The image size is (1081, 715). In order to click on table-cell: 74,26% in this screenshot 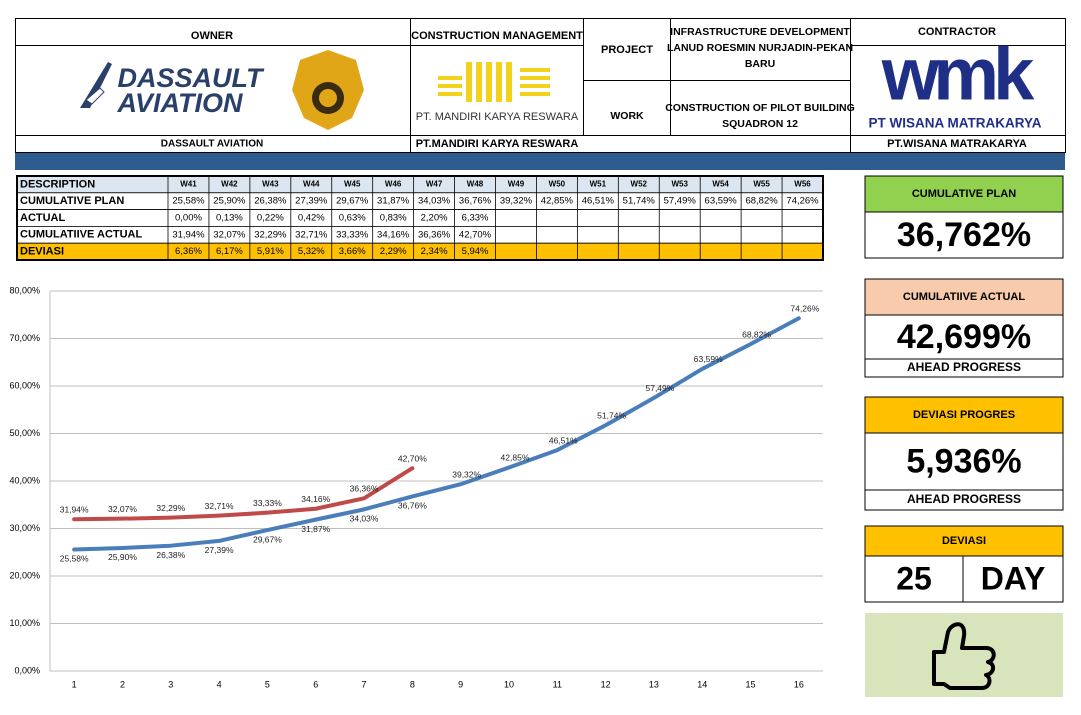, I will do `click(802, 201)`.